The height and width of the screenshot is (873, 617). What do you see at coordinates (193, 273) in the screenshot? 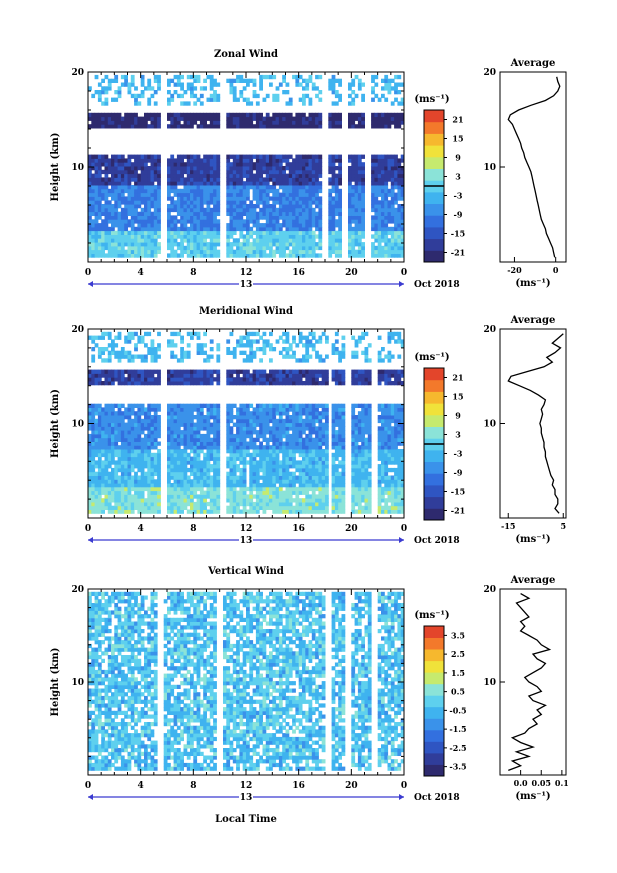
I see `x-tick-label: 8` at bounding box center [193, 273].